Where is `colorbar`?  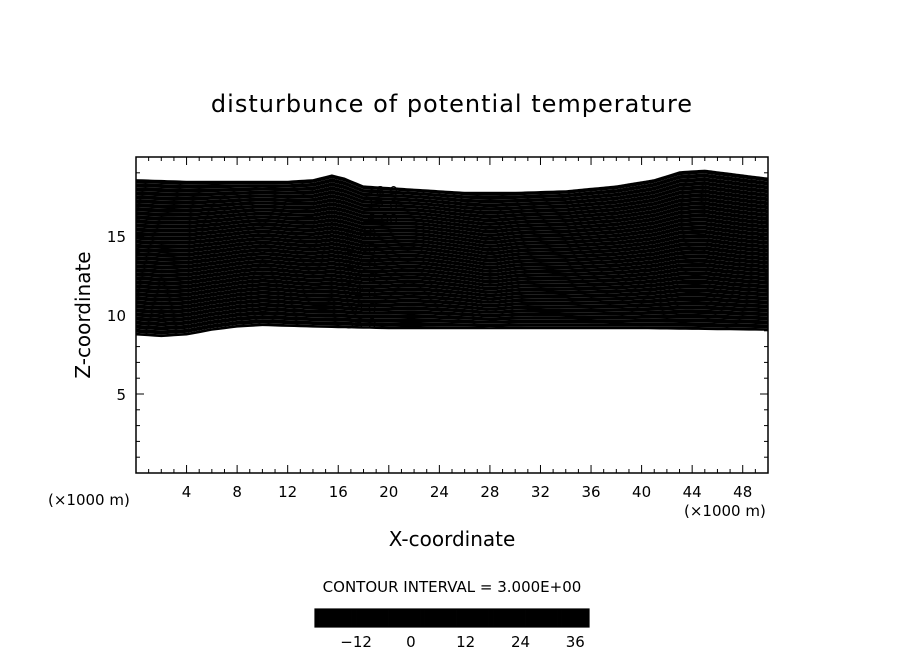 colorbar is located at coordinates (452, 618).